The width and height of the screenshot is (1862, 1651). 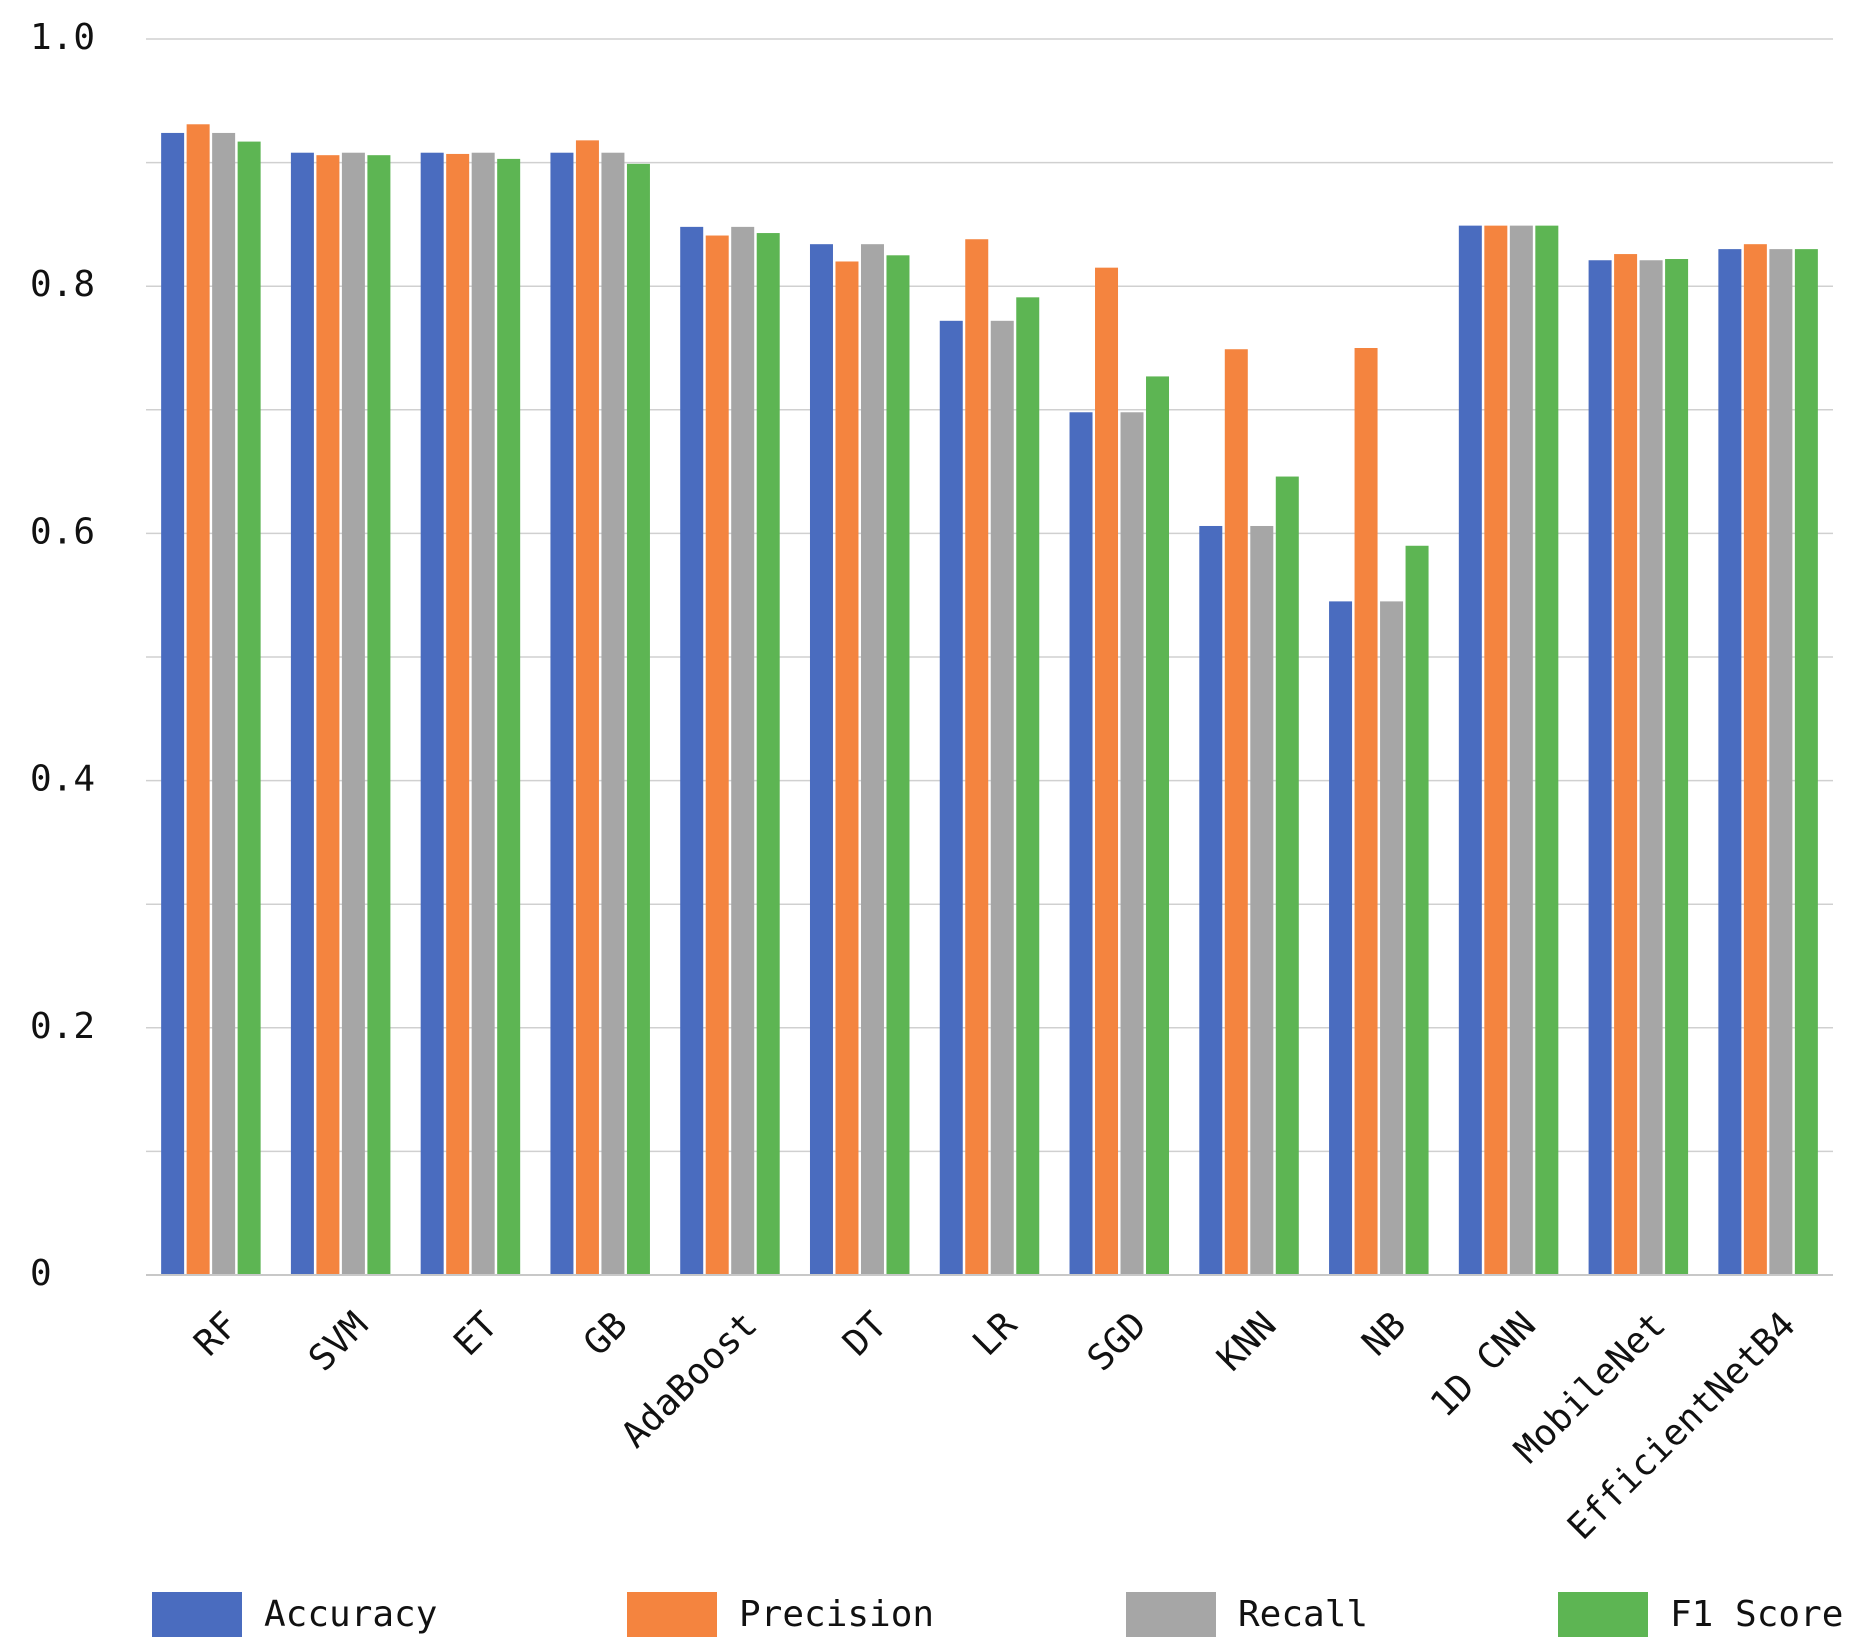 What do you see at coordinates (1303, 1614) in the screenshot?
I see `legend-label: Recall` at bounding box center [1303, 1614].